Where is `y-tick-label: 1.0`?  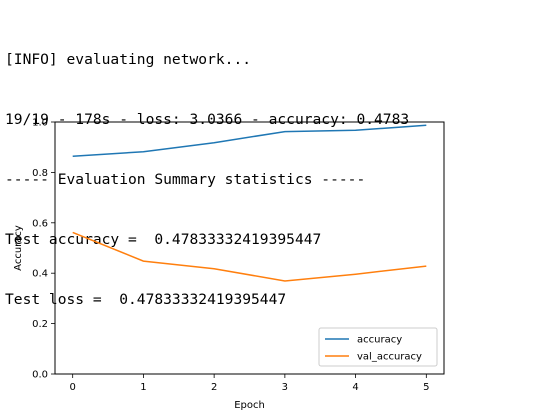 y-tick-label: 1.0 is located at coordinates (40, 123).